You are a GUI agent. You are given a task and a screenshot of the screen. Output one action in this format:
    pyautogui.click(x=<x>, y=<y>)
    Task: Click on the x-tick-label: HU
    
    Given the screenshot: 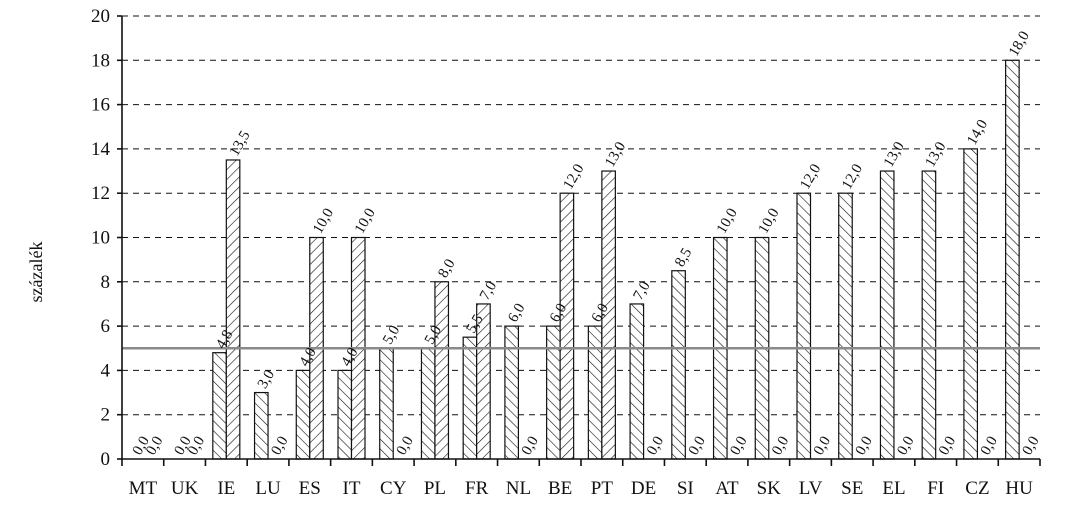 What is the action you would take?
    pyautogui.click(x=1019, y=488)
    